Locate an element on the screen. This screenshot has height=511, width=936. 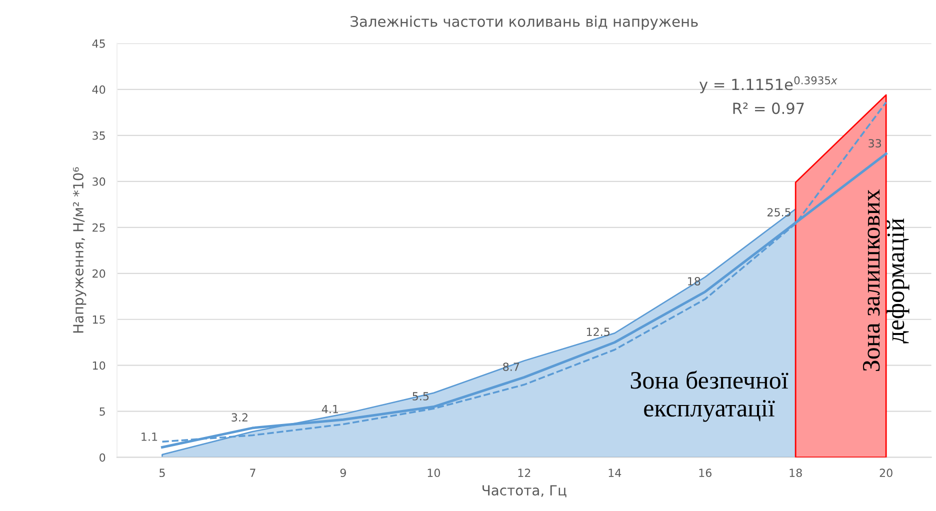
annotation: Зона залишкових деформацій is located at coordinates (886, 280).